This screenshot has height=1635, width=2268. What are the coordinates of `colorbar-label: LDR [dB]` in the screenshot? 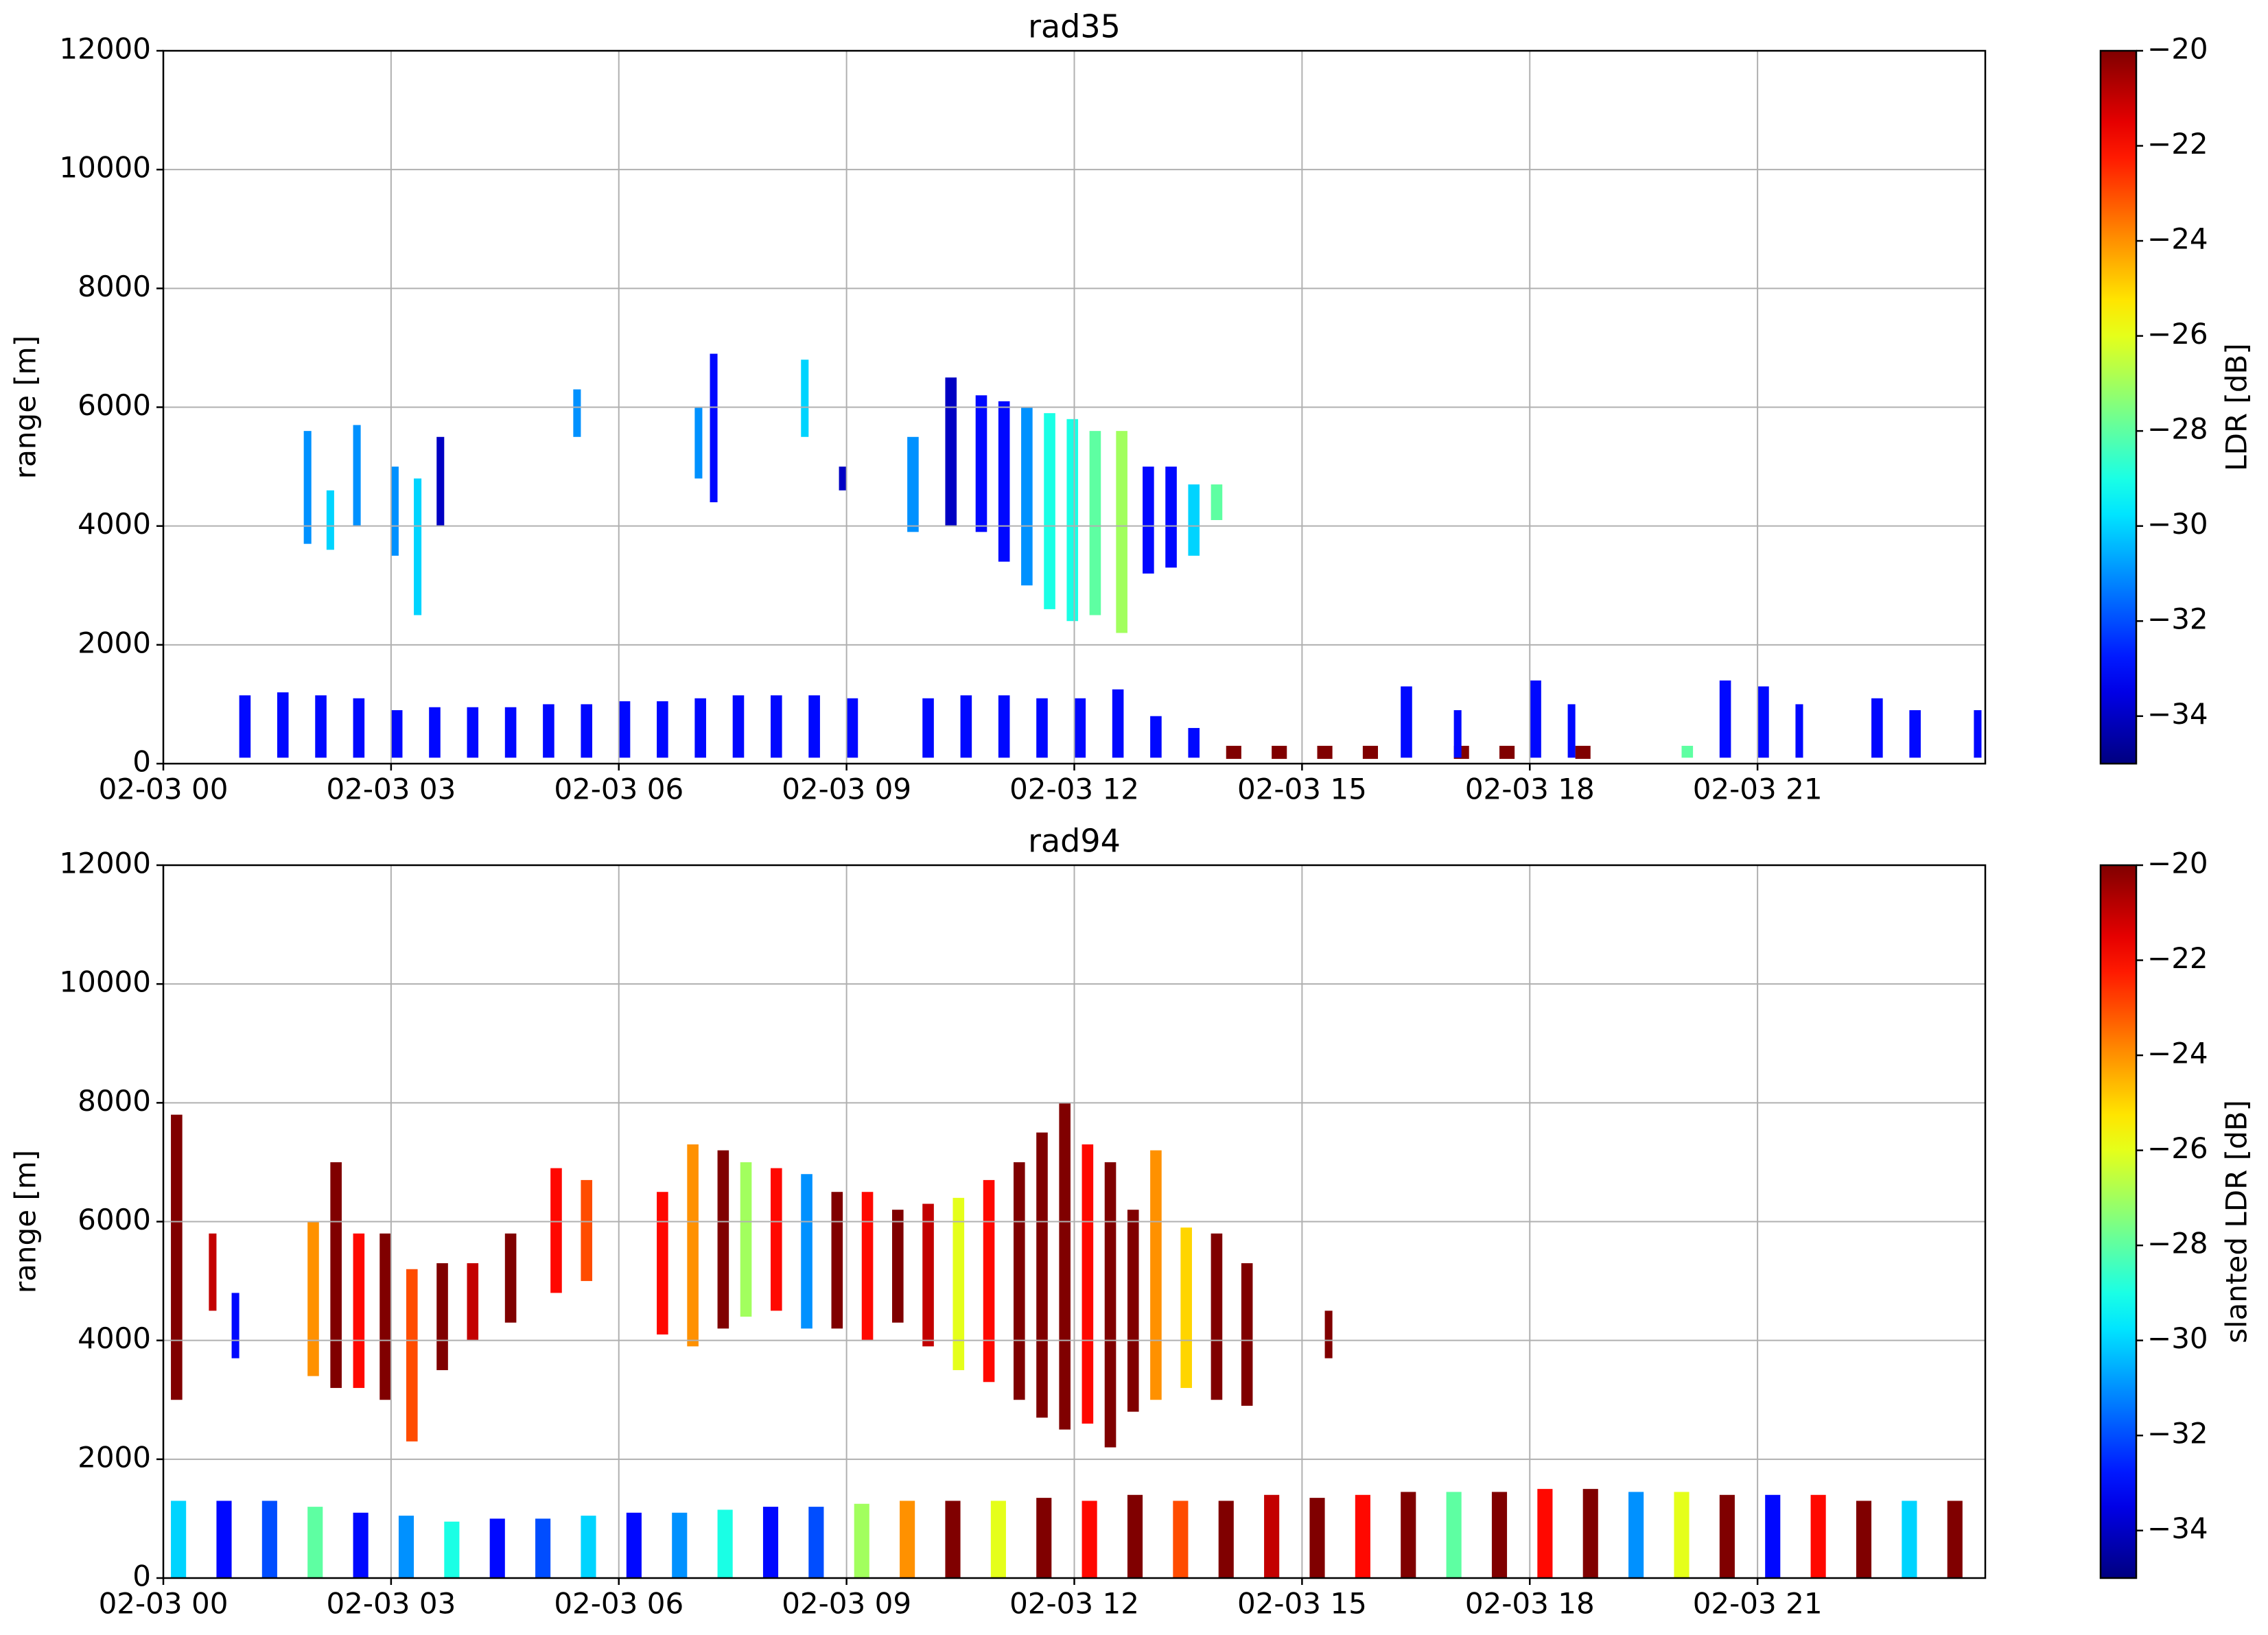 It's located at (2237, 407).